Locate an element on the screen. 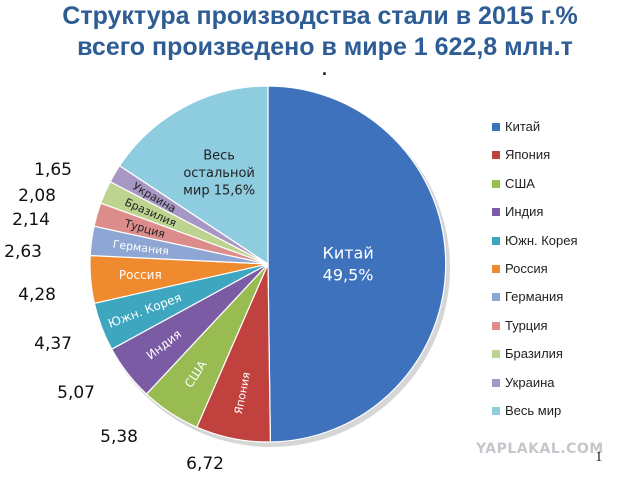 The image size is (640, 480). value-label-brazil: 2,08 is located at coordinates (37, 196).